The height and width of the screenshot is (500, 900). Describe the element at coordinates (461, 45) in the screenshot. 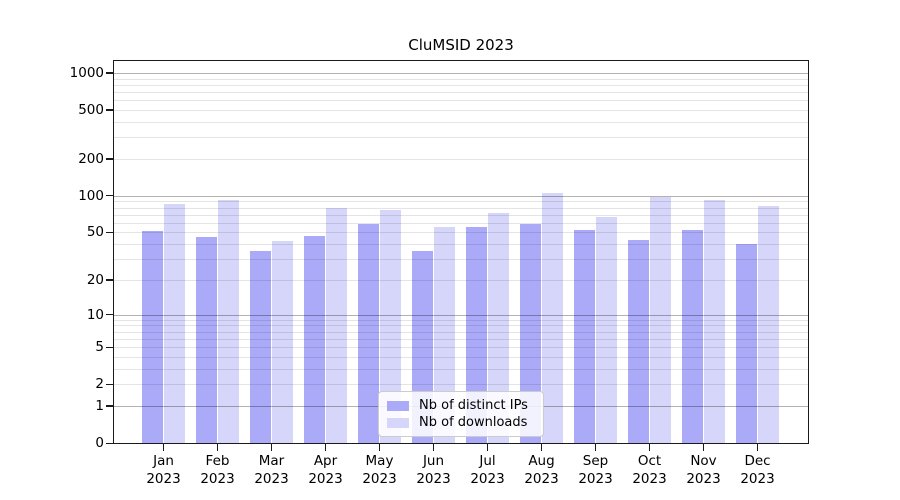

I see `chart-title: CluMSID 2023` at that location.